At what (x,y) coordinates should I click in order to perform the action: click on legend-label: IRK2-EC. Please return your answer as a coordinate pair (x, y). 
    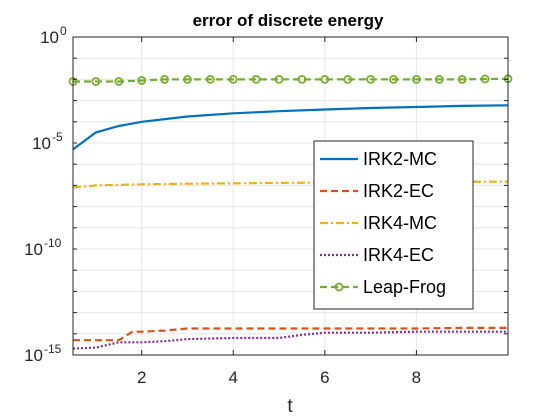
    Looking at the image, I should click on (398, 191).